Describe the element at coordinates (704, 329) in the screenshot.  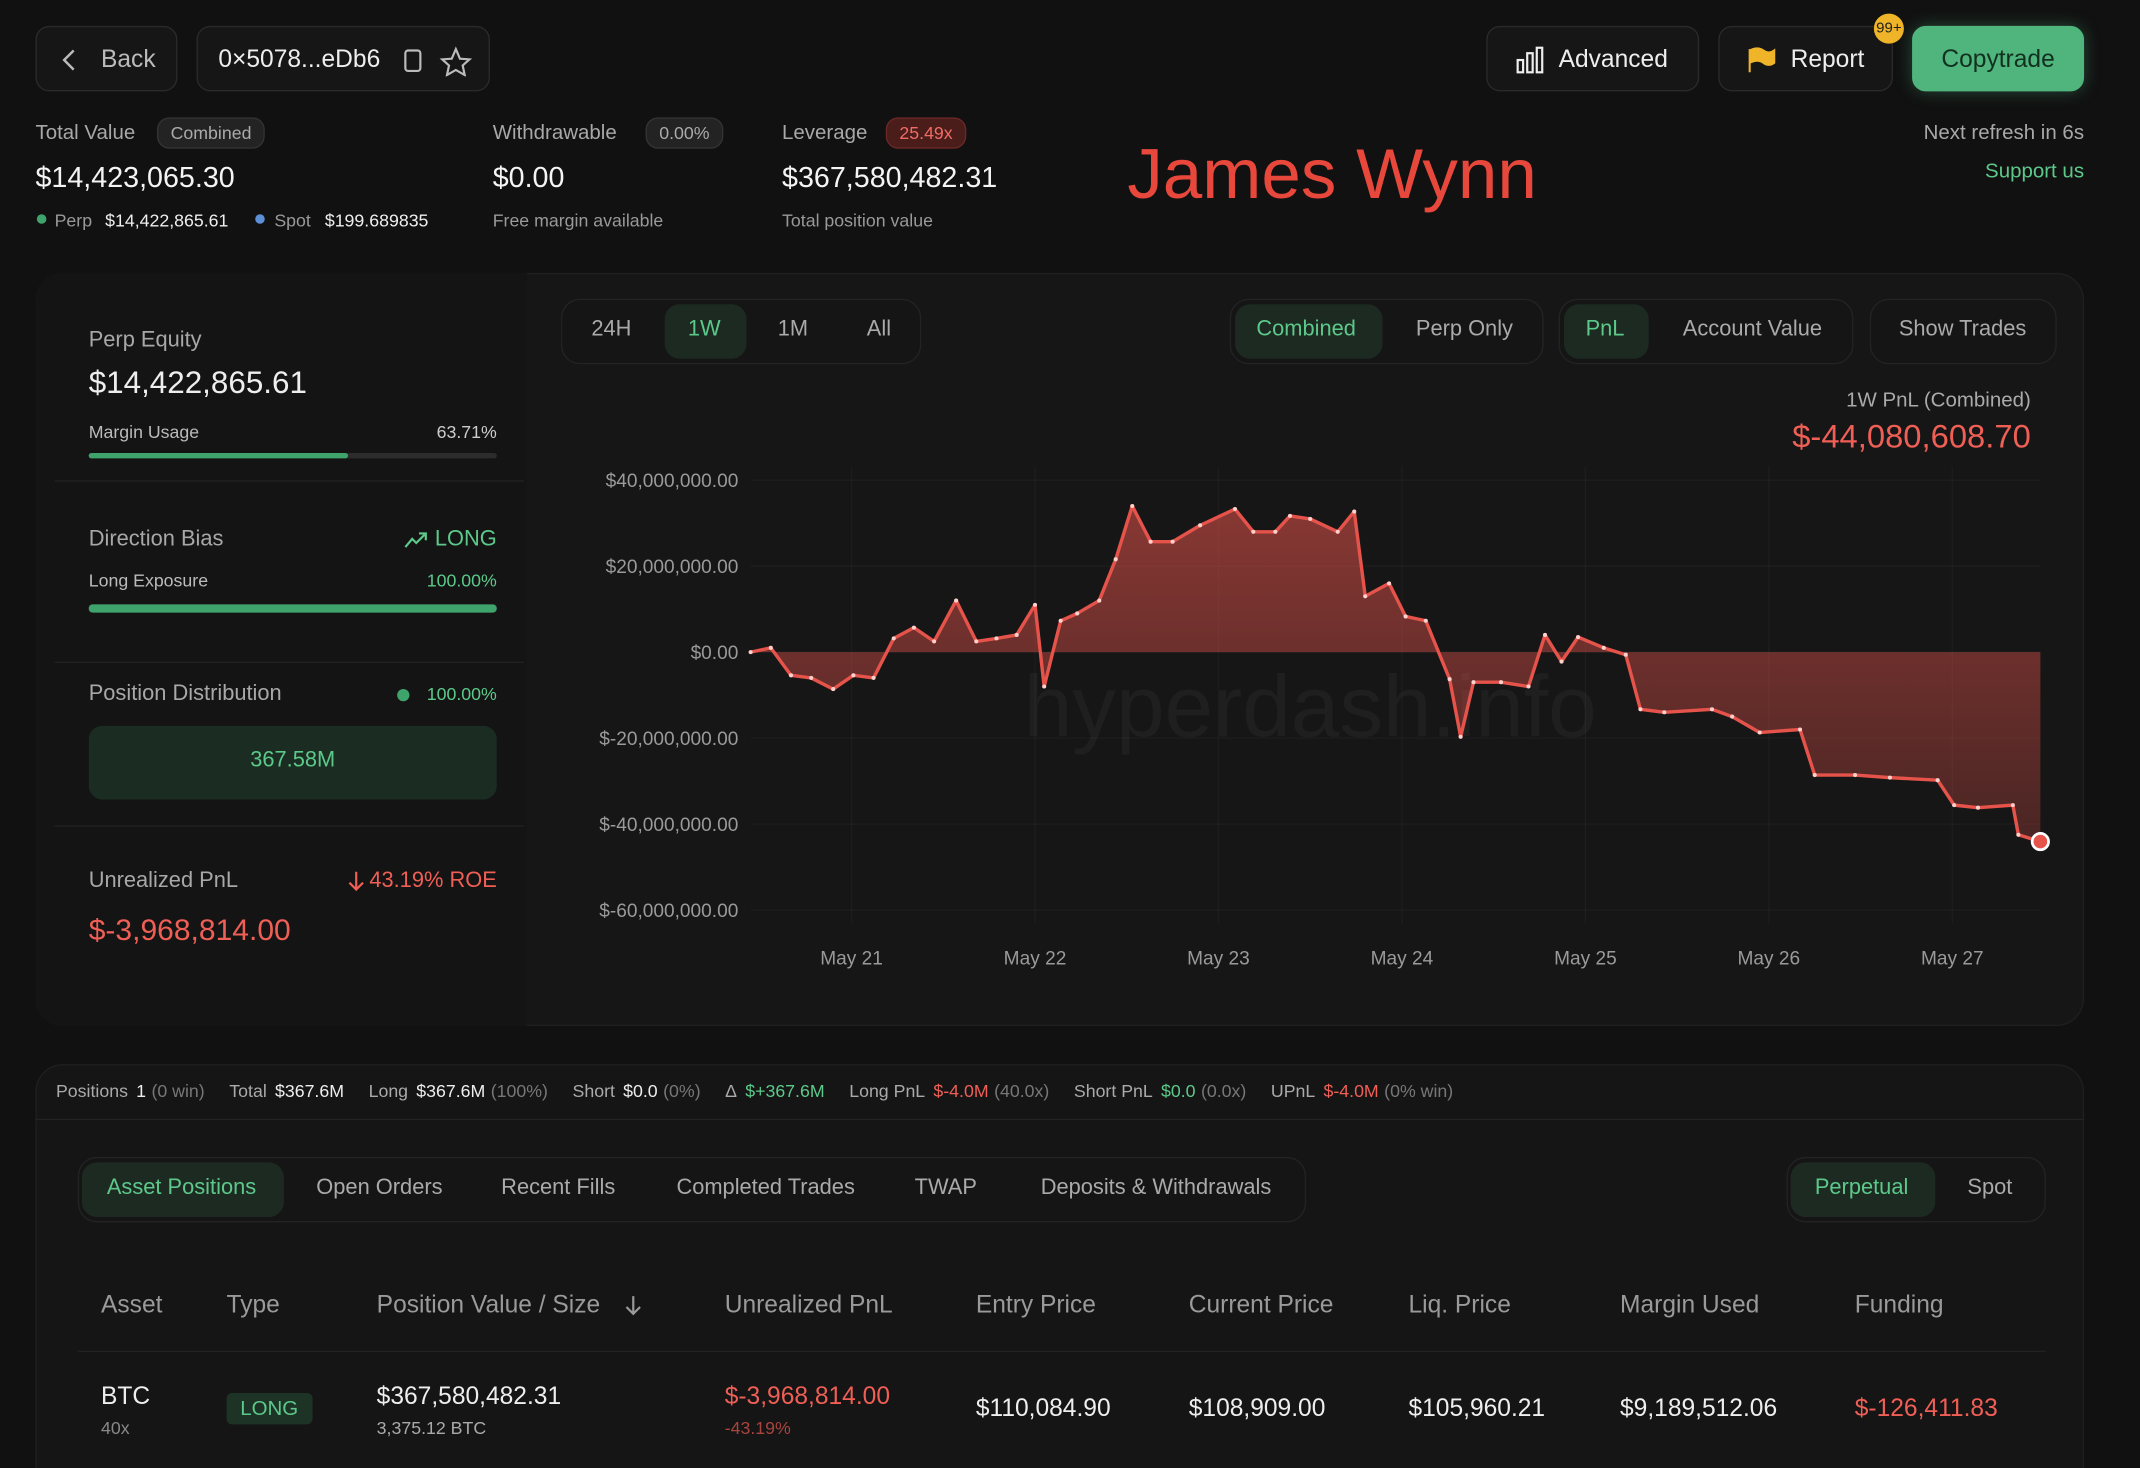
I see `control-option: 1W` at that location.